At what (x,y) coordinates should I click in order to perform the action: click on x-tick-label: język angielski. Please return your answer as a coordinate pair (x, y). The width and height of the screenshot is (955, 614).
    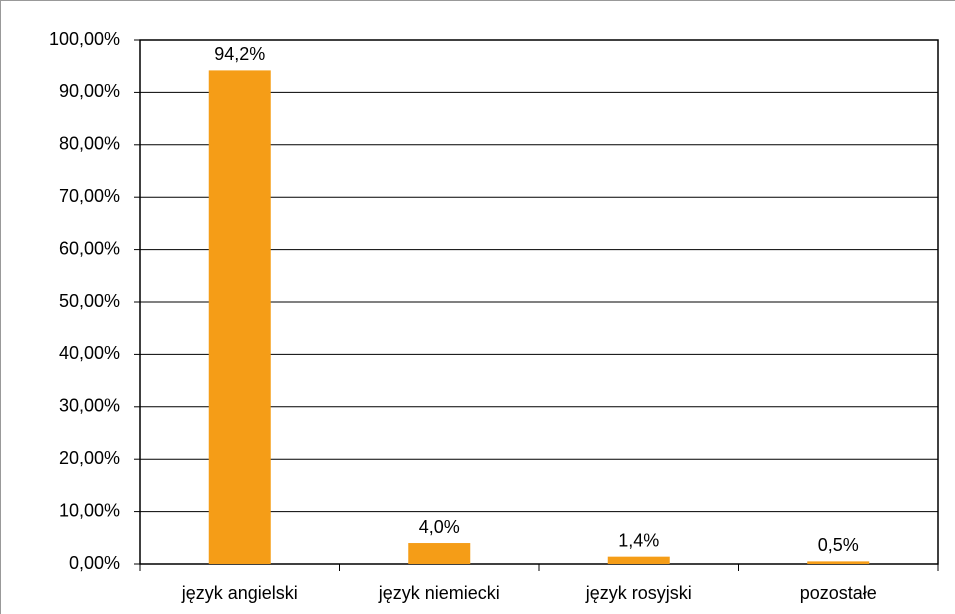
    Looking at the image, I should click on (239, 593).